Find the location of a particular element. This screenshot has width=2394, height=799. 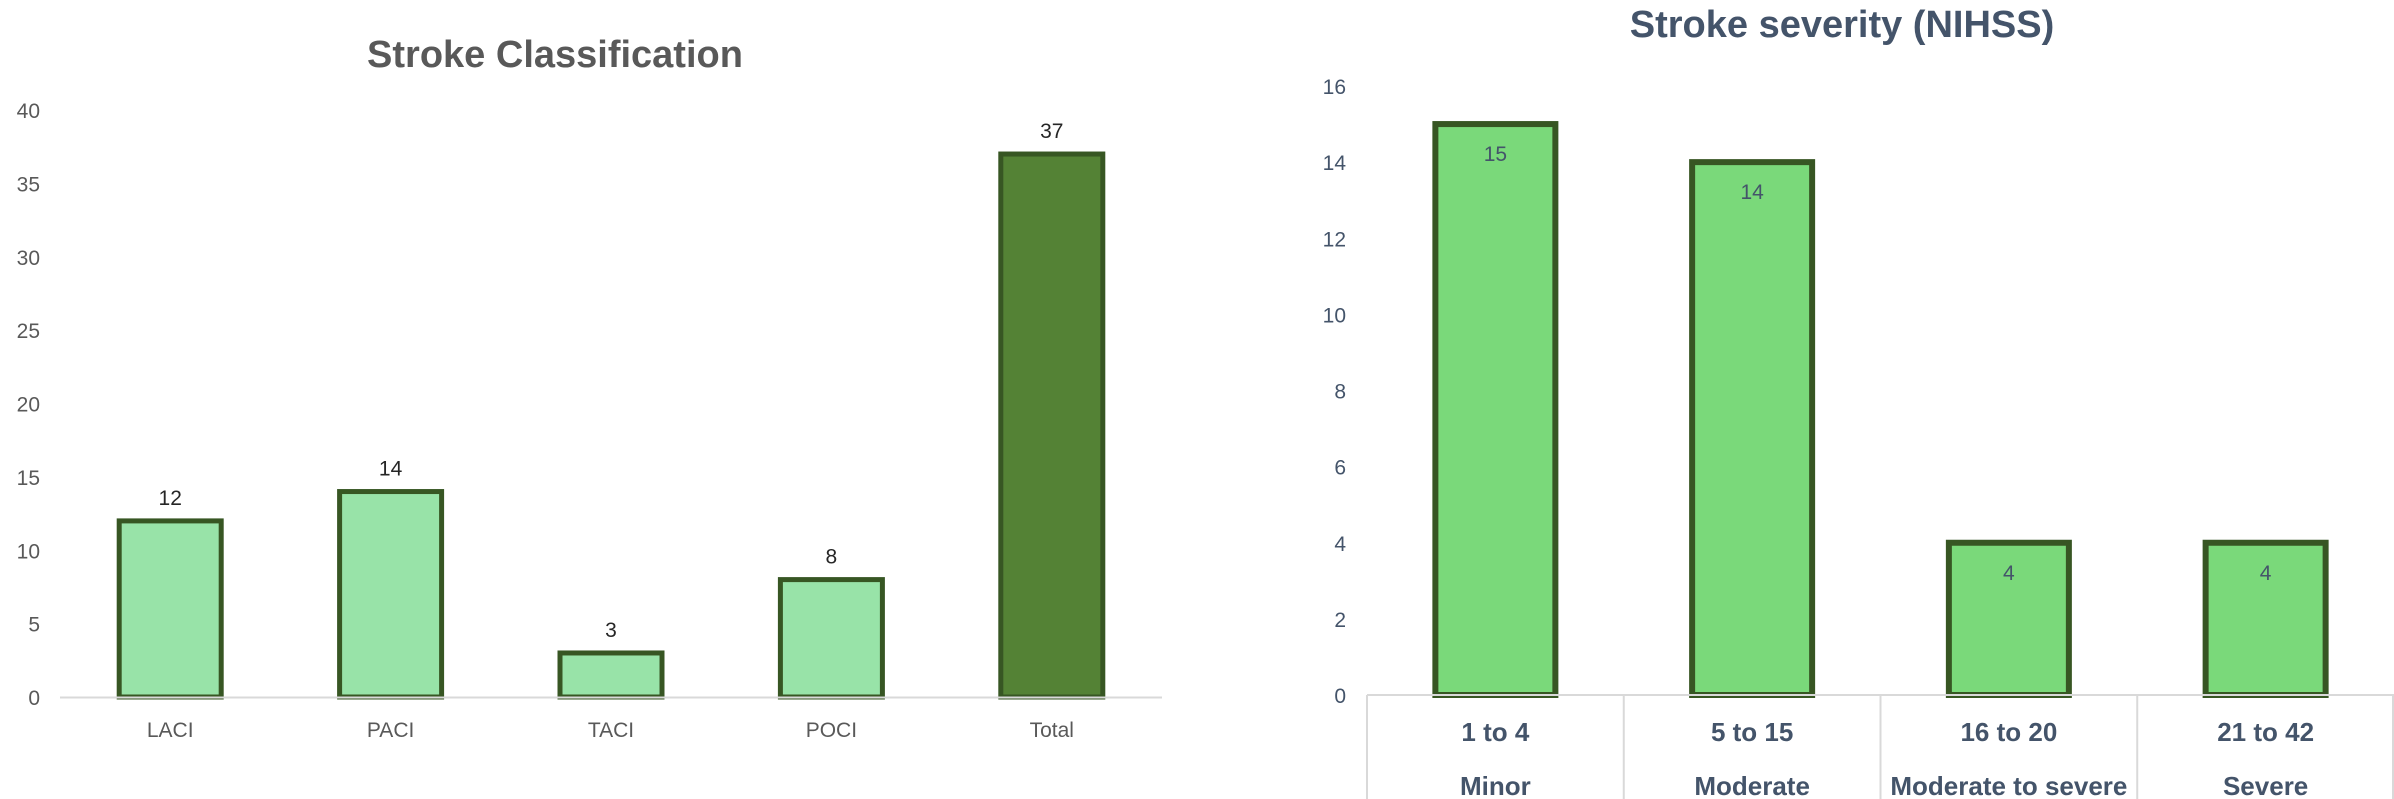

x-tick-label: 5 to 15 is located at coordinates (1752, 732).